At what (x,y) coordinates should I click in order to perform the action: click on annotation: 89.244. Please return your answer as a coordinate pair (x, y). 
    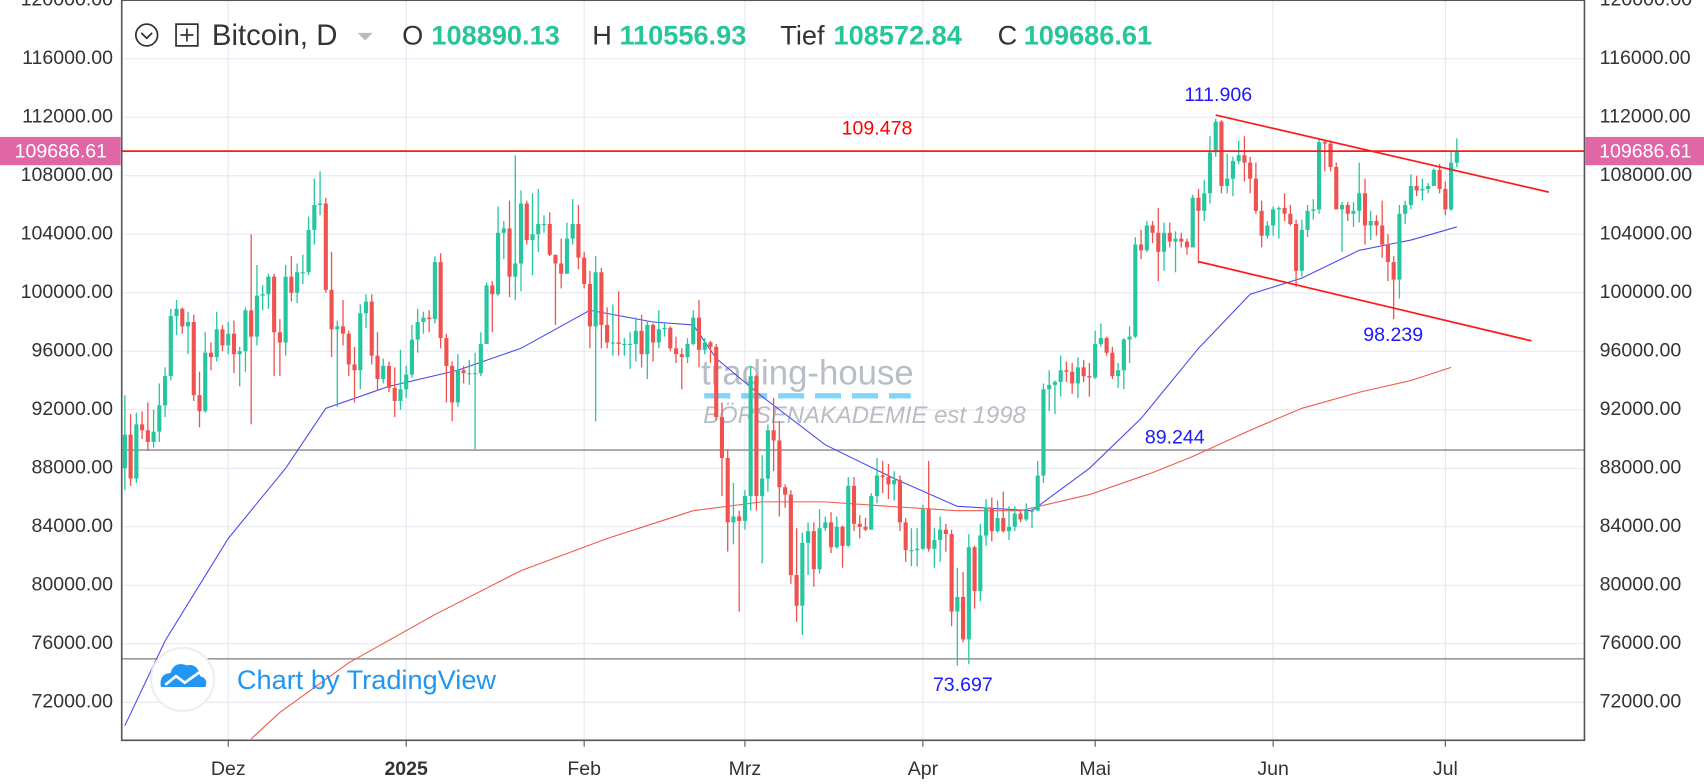
    Looking at the image, I should click on (1175, 437).